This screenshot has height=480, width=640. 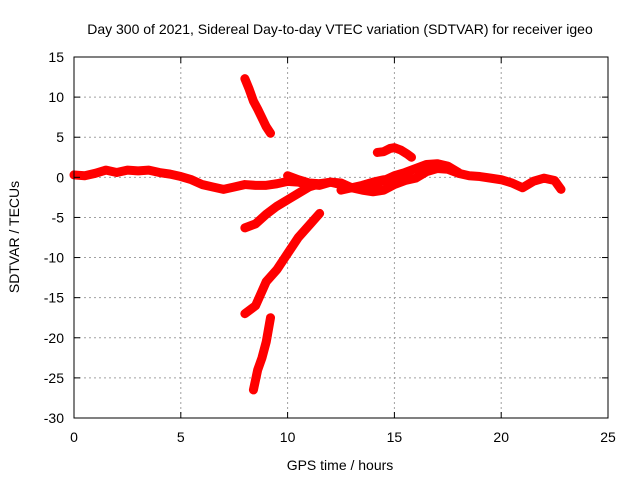 What do you see at coordinates (54, 258) in the screenshot?
I see `y-tick-label: -10` at bounding box center [54, 258].